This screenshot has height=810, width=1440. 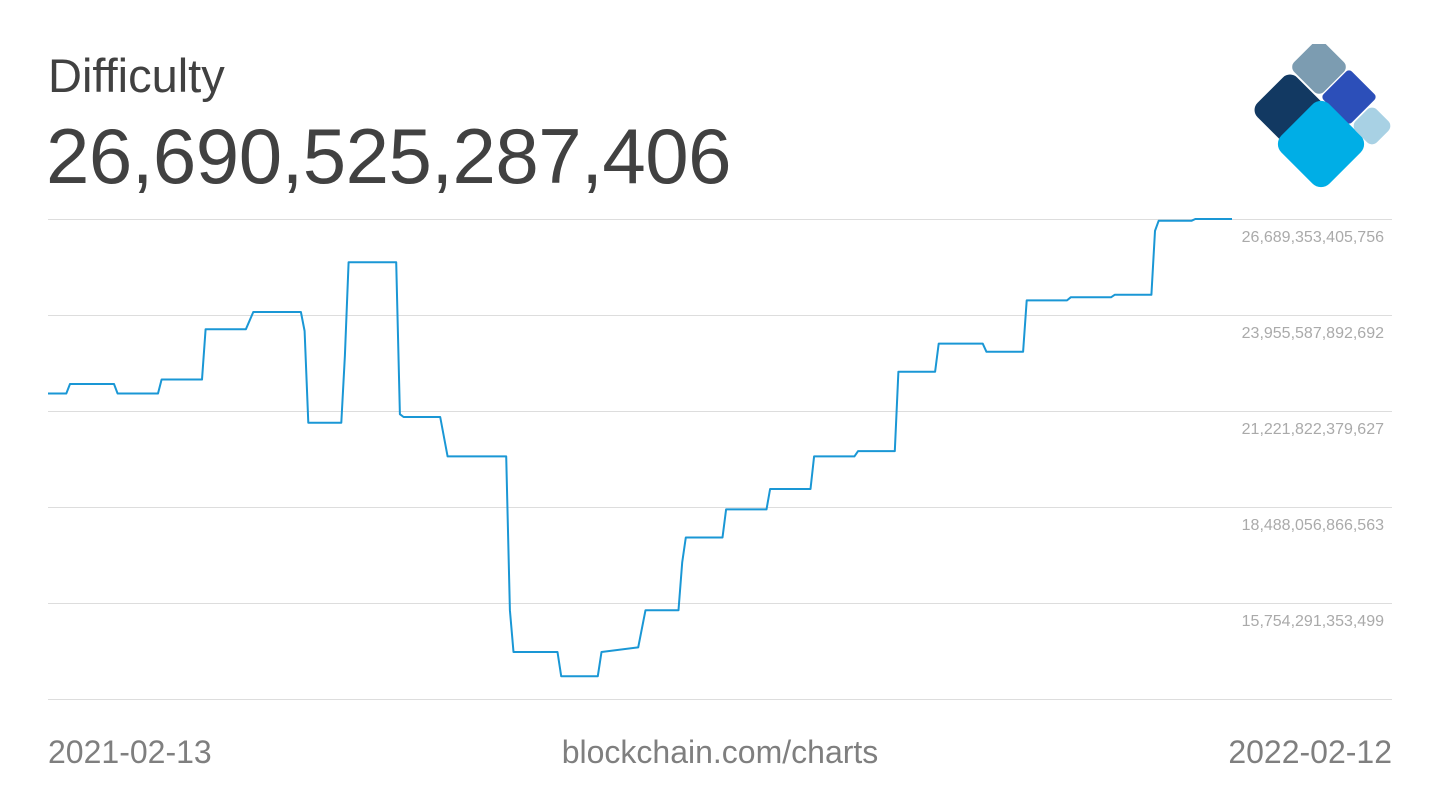 I want to click on page-title: Difficulty, so click(x=136, y=75).